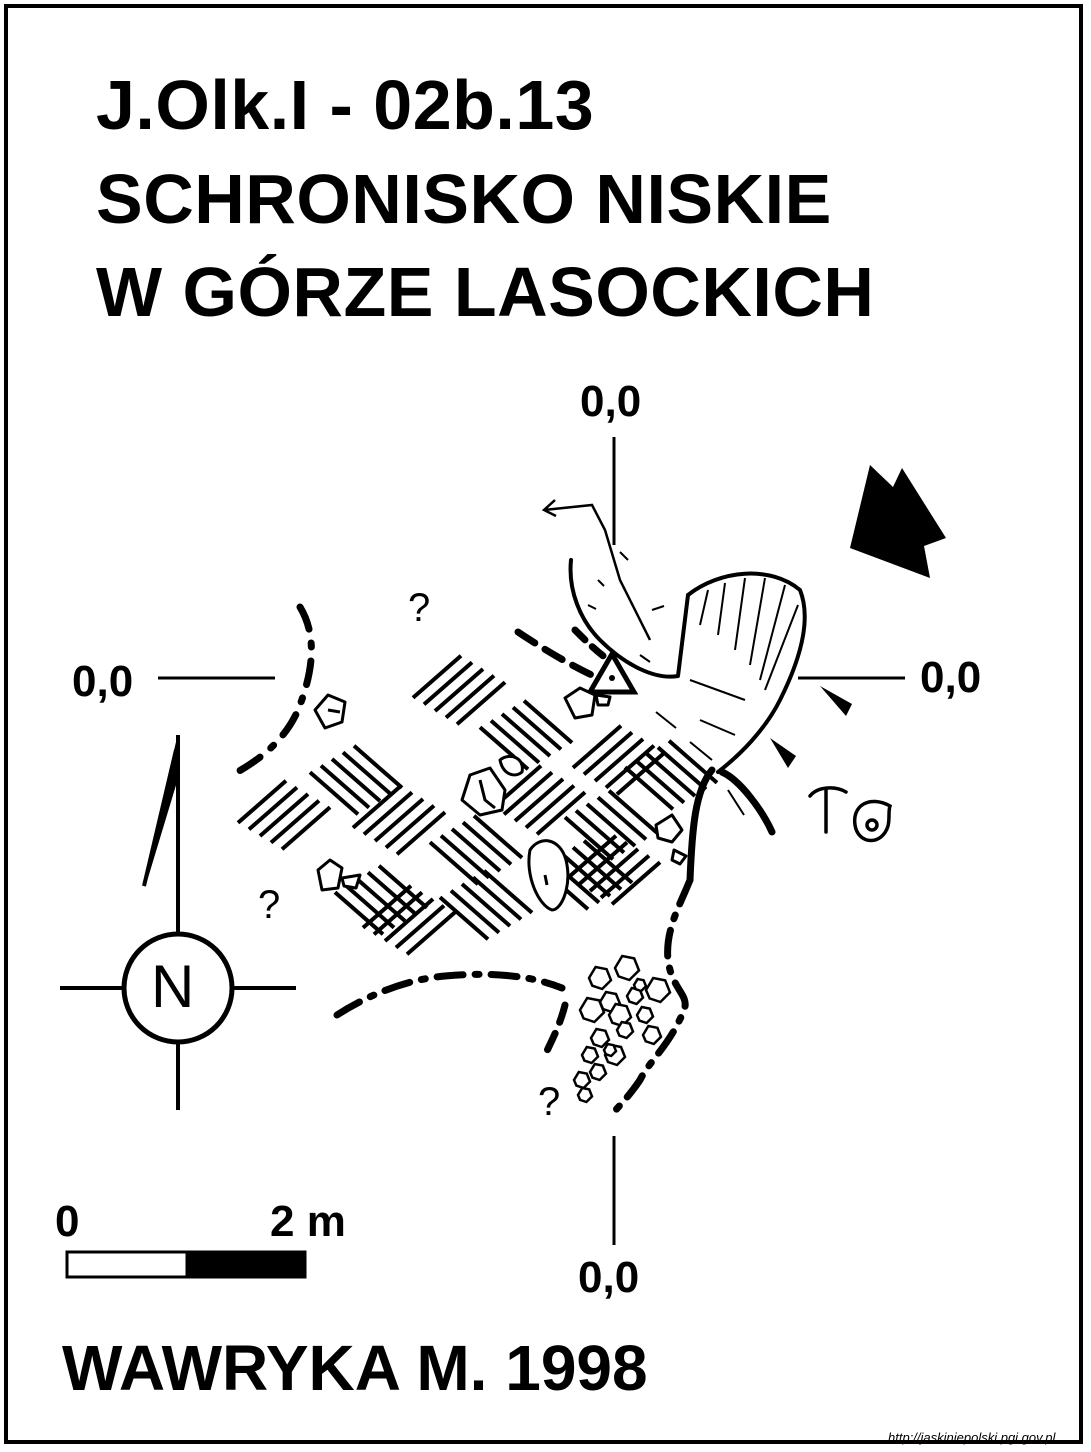 Image resolution: width=1091 pixels, height=1452 pixels. What do you see at coordinates (345, 105) in the screenshot?
I see `cave-code: J.Olk.I - 02b.13` at bounding box center [345, 105].